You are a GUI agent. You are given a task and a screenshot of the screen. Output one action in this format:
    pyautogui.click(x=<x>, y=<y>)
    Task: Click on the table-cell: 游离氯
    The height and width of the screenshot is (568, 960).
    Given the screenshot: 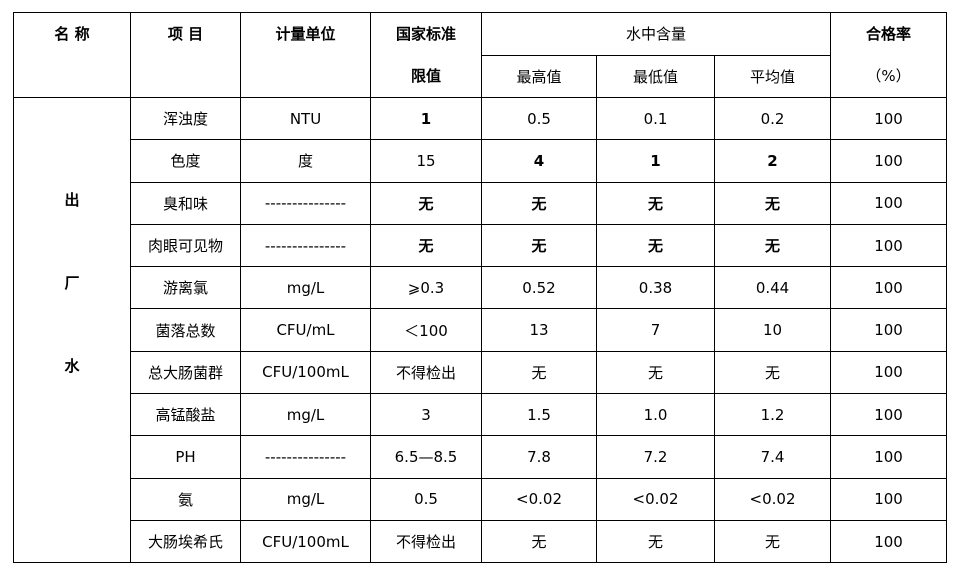 What is the action you would take?
    pyautogui.click(x=185, y=288)
    